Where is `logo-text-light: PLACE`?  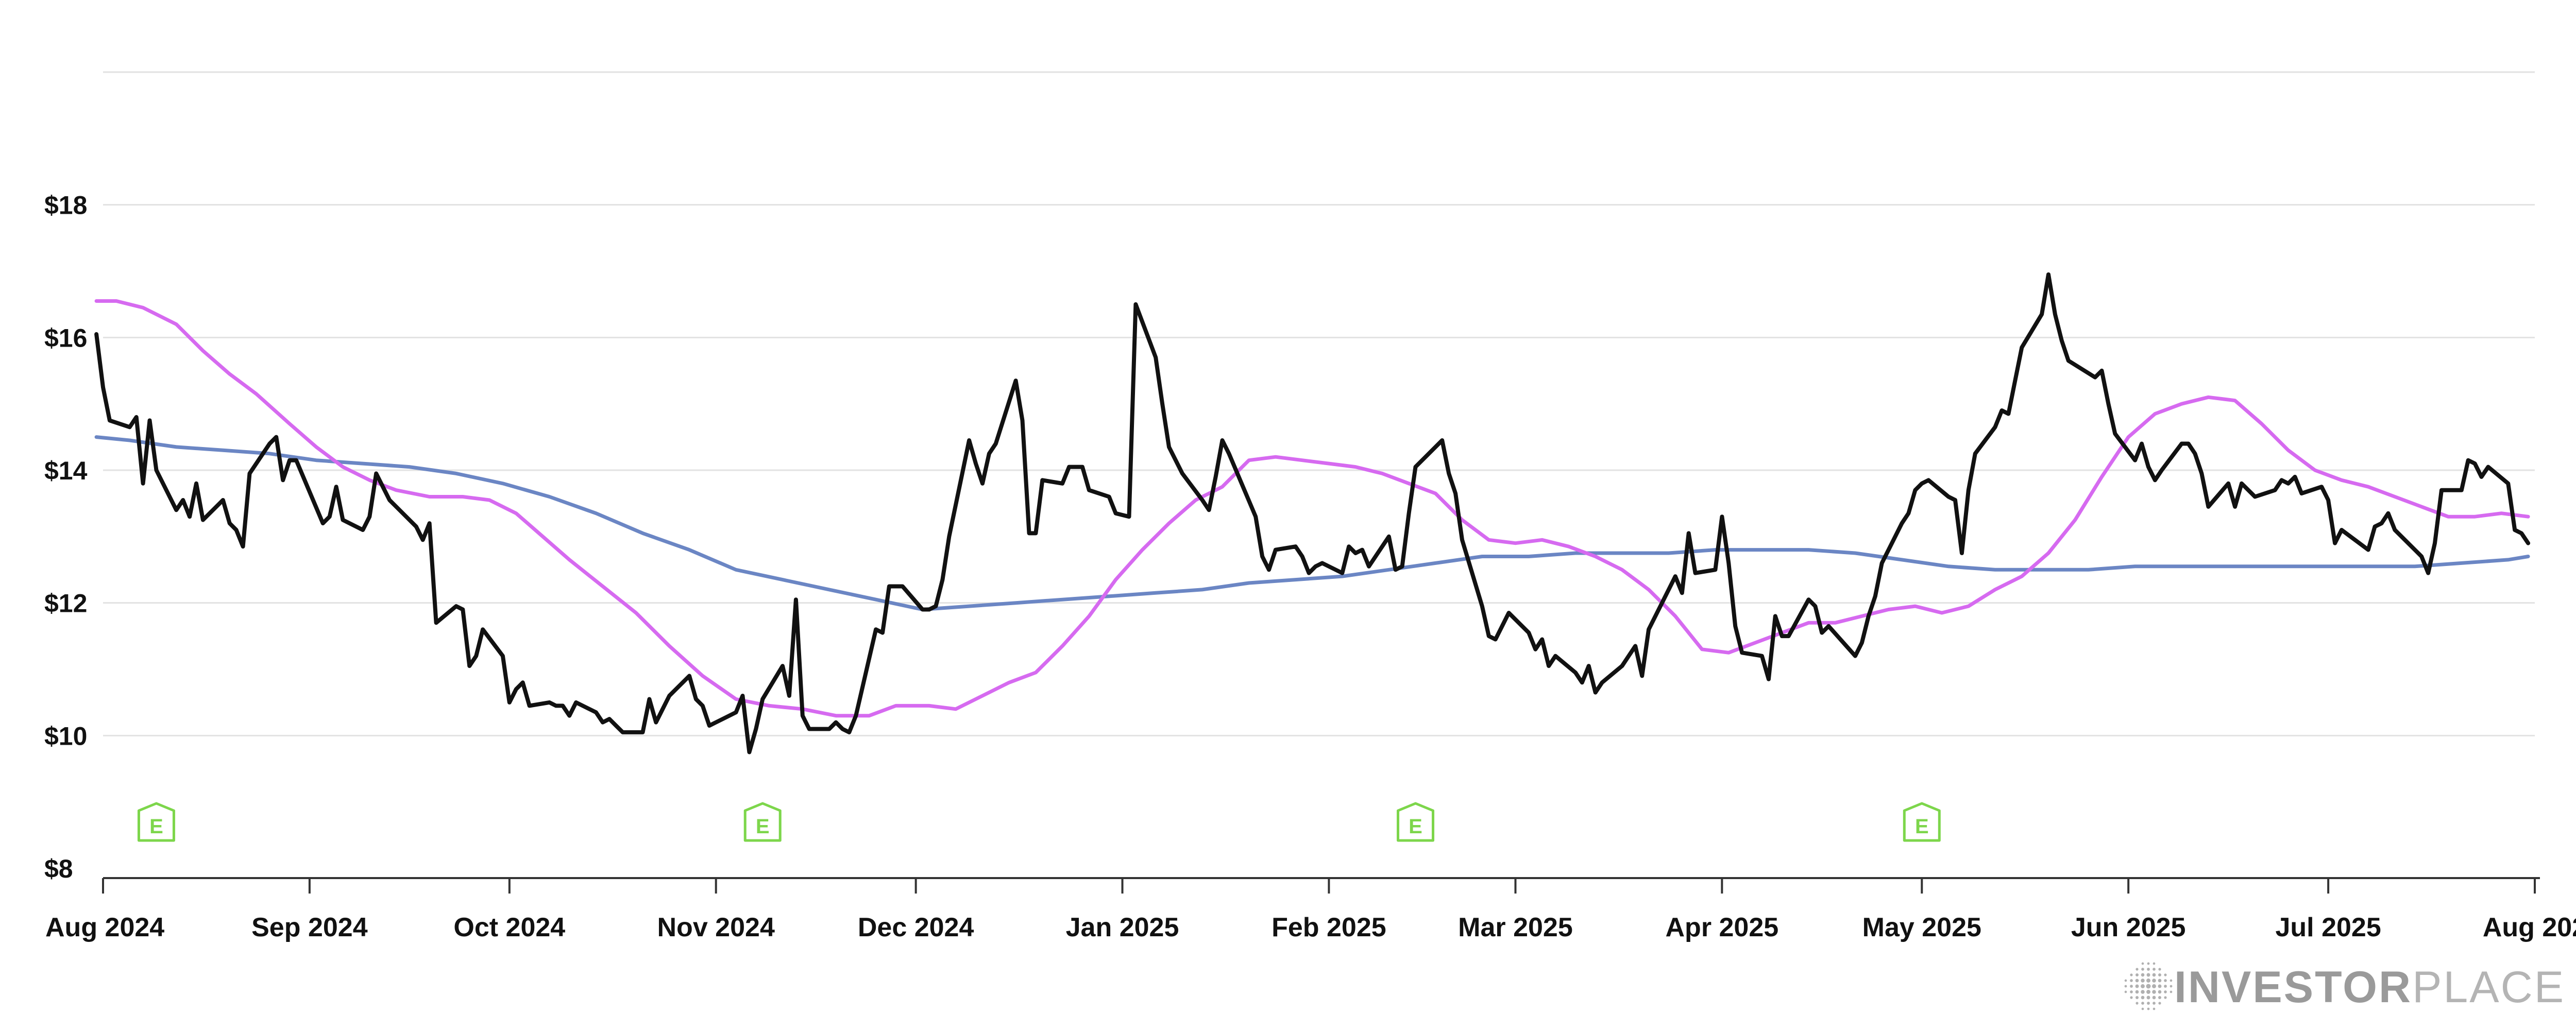
logo-text-light: PLACE is located at coordinates (2488, 987).